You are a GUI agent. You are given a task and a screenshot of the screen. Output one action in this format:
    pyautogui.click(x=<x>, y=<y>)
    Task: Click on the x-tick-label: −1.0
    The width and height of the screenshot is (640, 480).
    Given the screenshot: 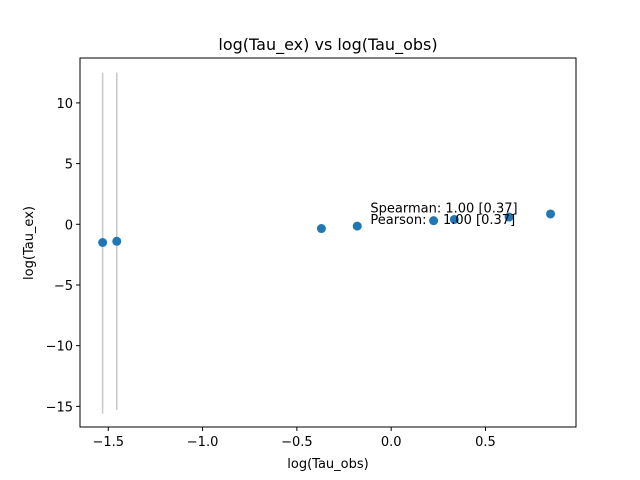 What is the action you would take?
    pyautogui.click(x=203, y=442)
    